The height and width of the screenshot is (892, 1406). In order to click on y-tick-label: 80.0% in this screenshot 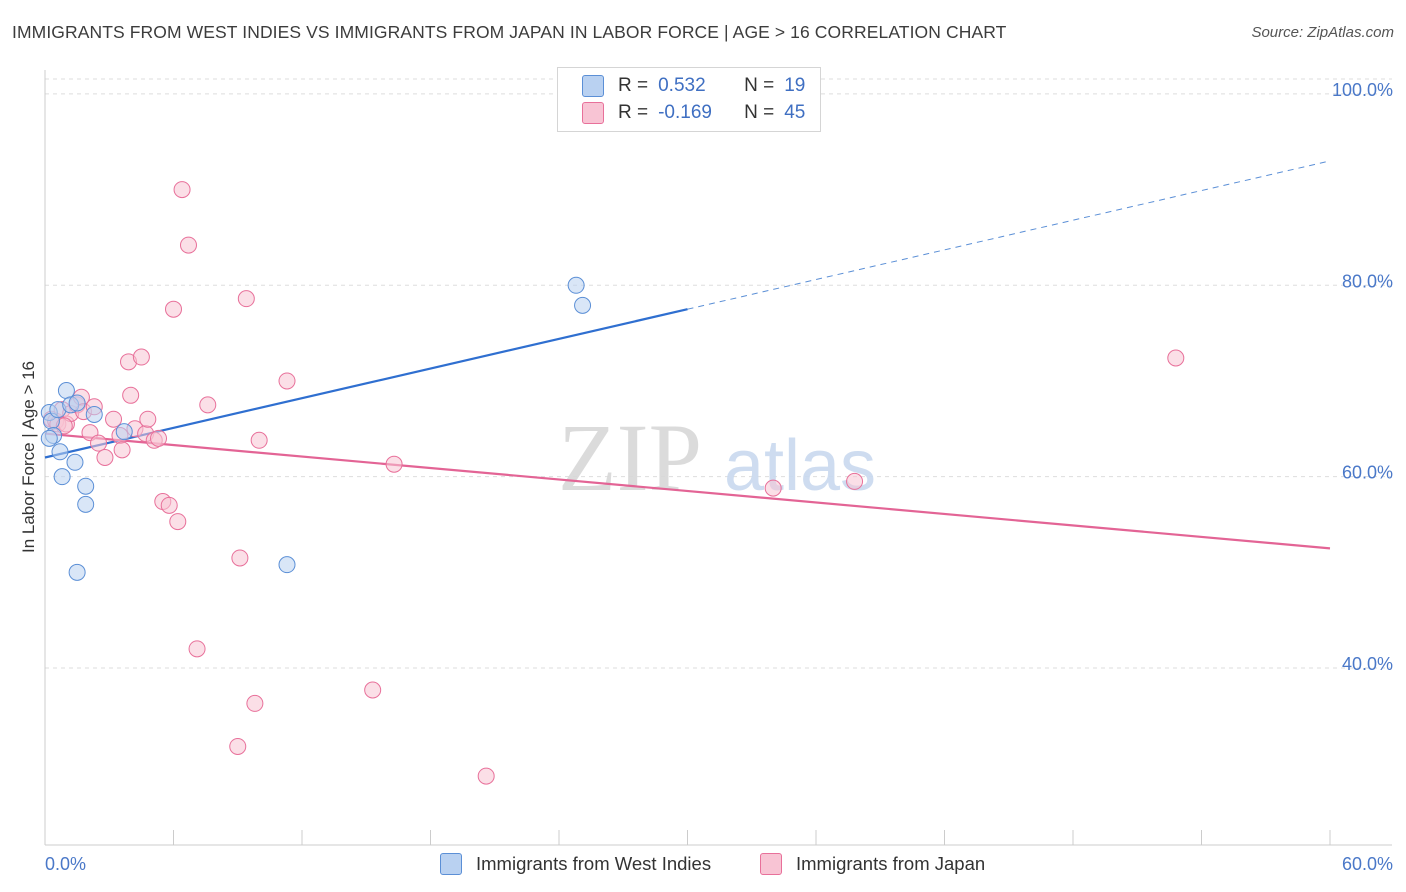, I will do `click(1367, 281)`.